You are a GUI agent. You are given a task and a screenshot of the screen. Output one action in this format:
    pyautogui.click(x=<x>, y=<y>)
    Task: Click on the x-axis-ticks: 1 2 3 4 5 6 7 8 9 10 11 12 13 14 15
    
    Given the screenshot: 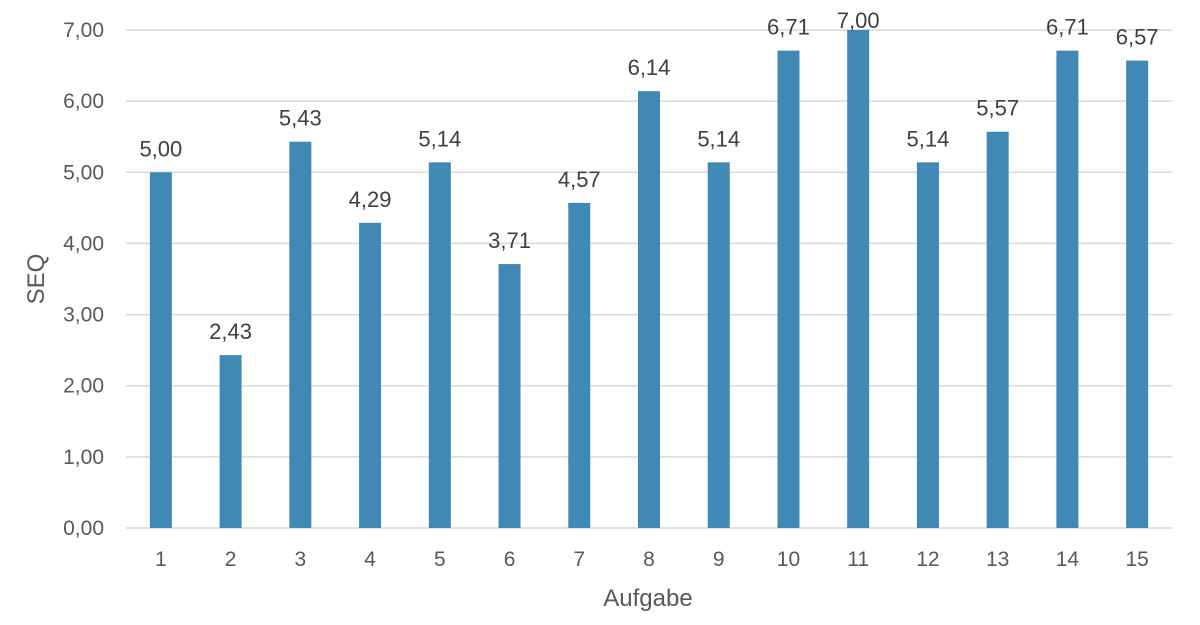 What is the action you would take?
    pyautogui.click(x=652, y=559)
    